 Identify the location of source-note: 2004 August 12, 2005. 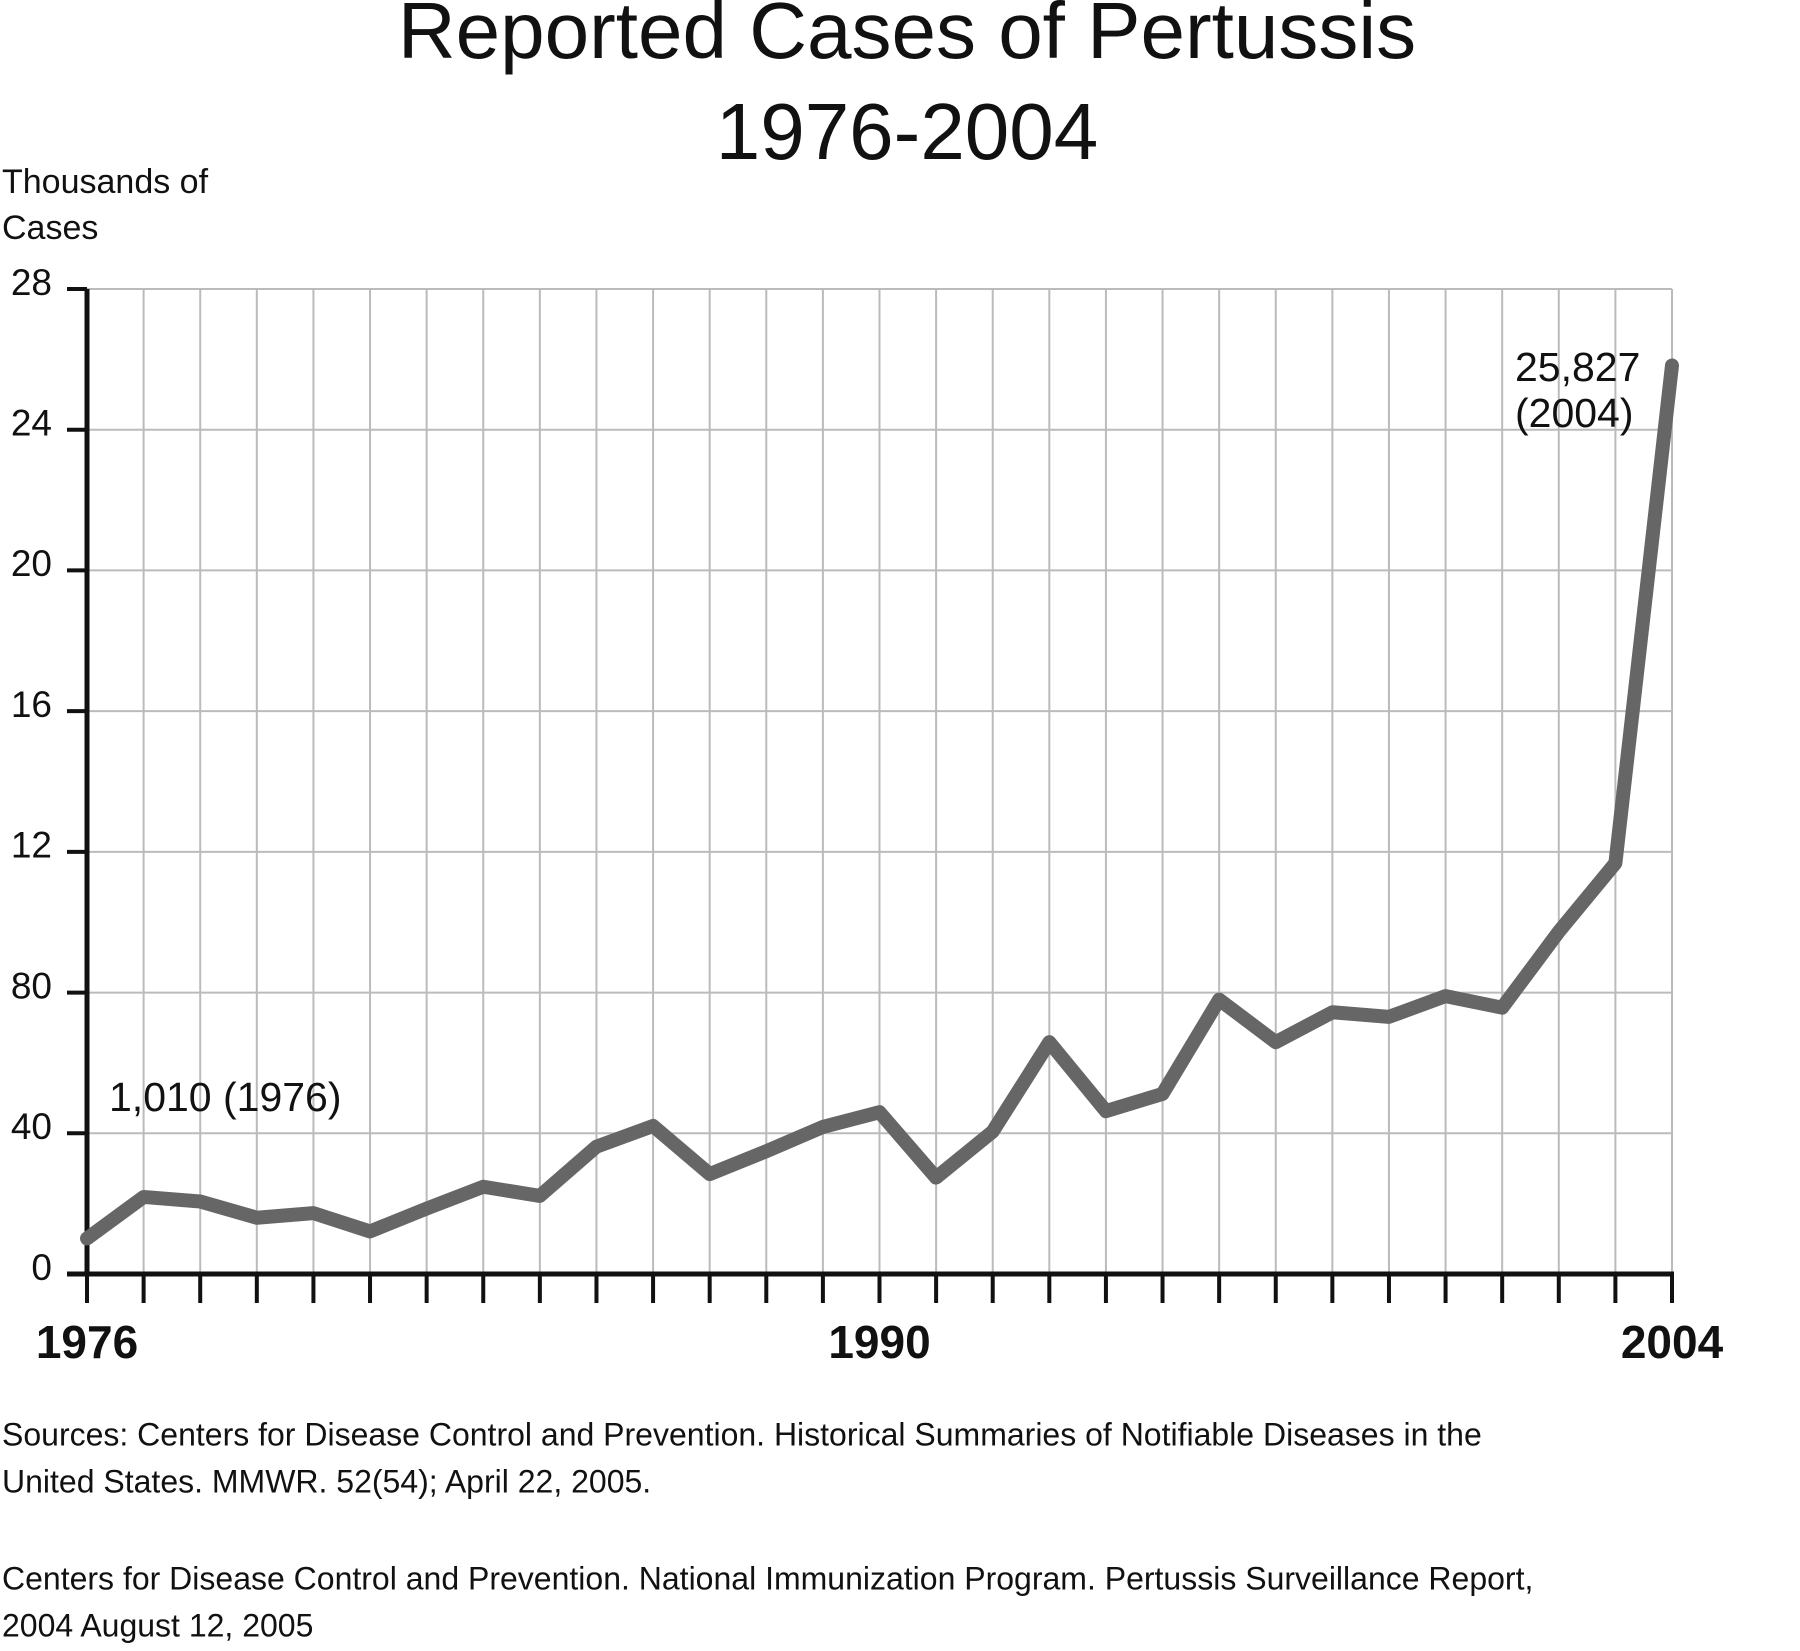
(157, 1625).